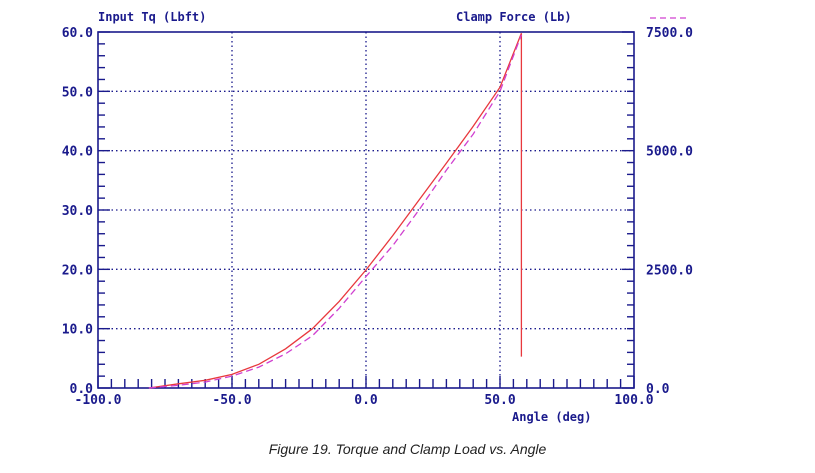 Image resolution: width=815 pixels, height=473 pixels. What do you see at coordinates (231, 400) in the screenshot?
I see `x-tick-label: -50.0` at bounding box center [231, 400].